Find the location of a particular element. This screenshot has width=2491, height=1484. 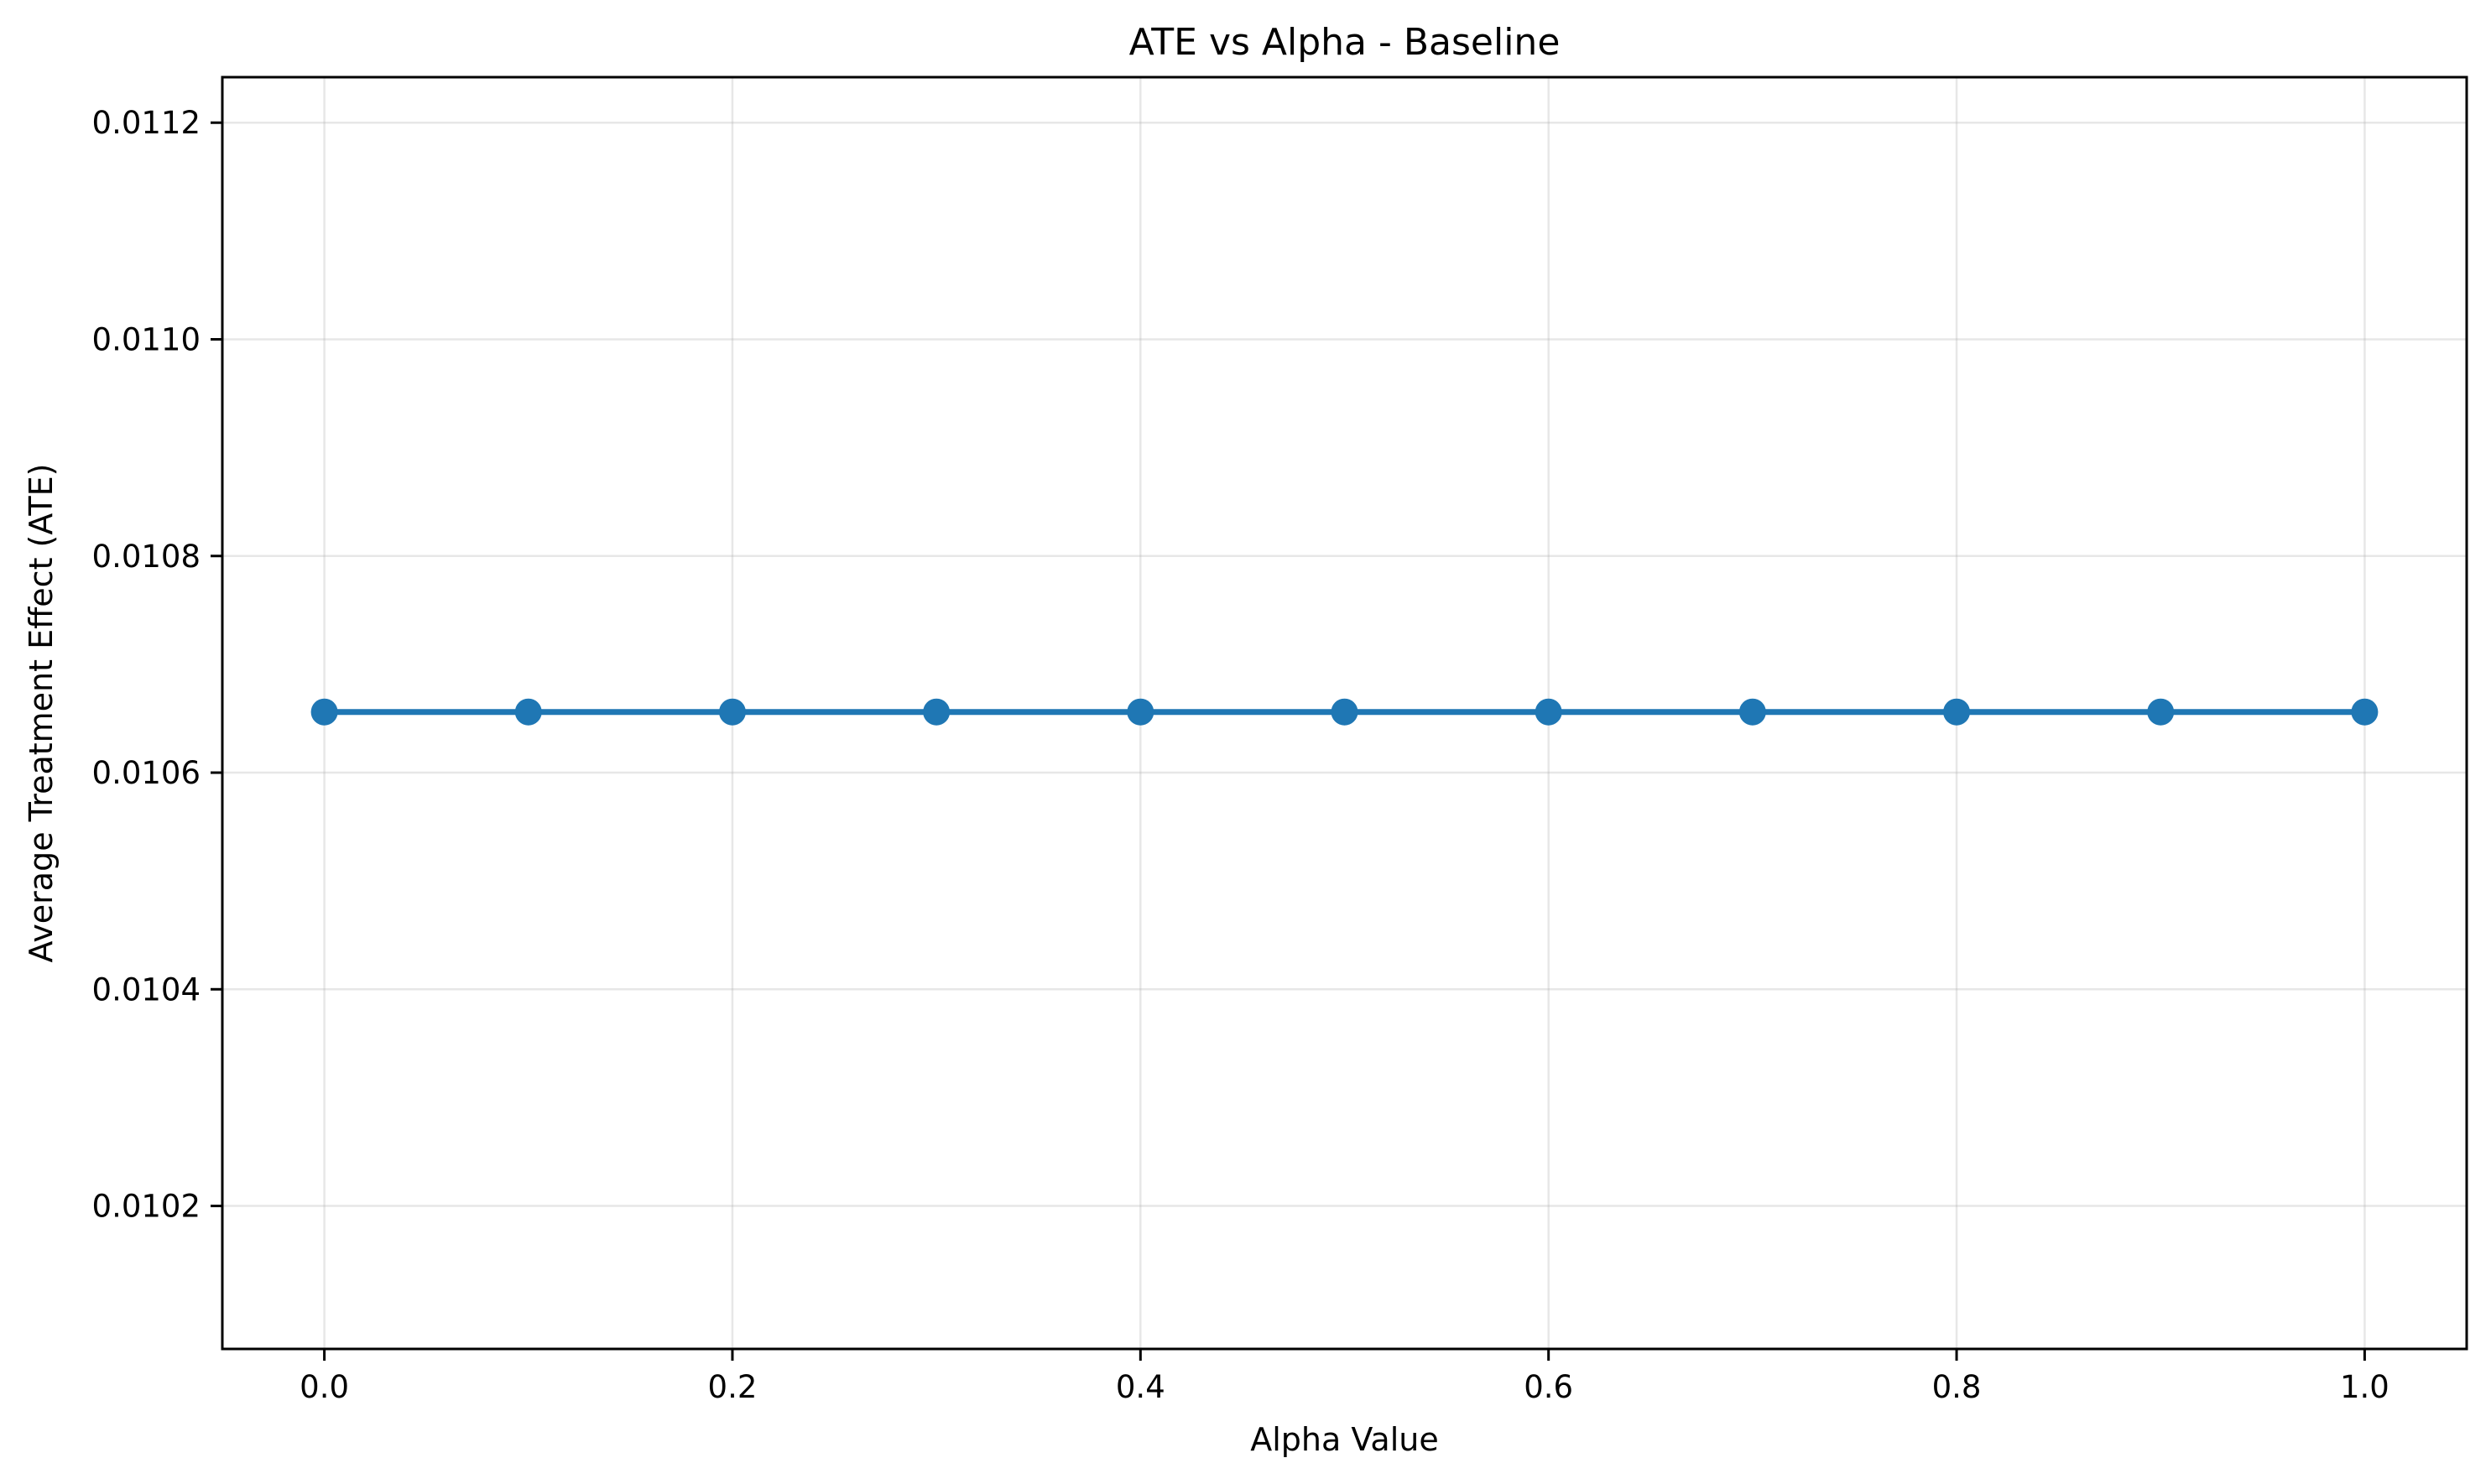

y-tick-label: 0.0106 is located at coordinates (146, 773).